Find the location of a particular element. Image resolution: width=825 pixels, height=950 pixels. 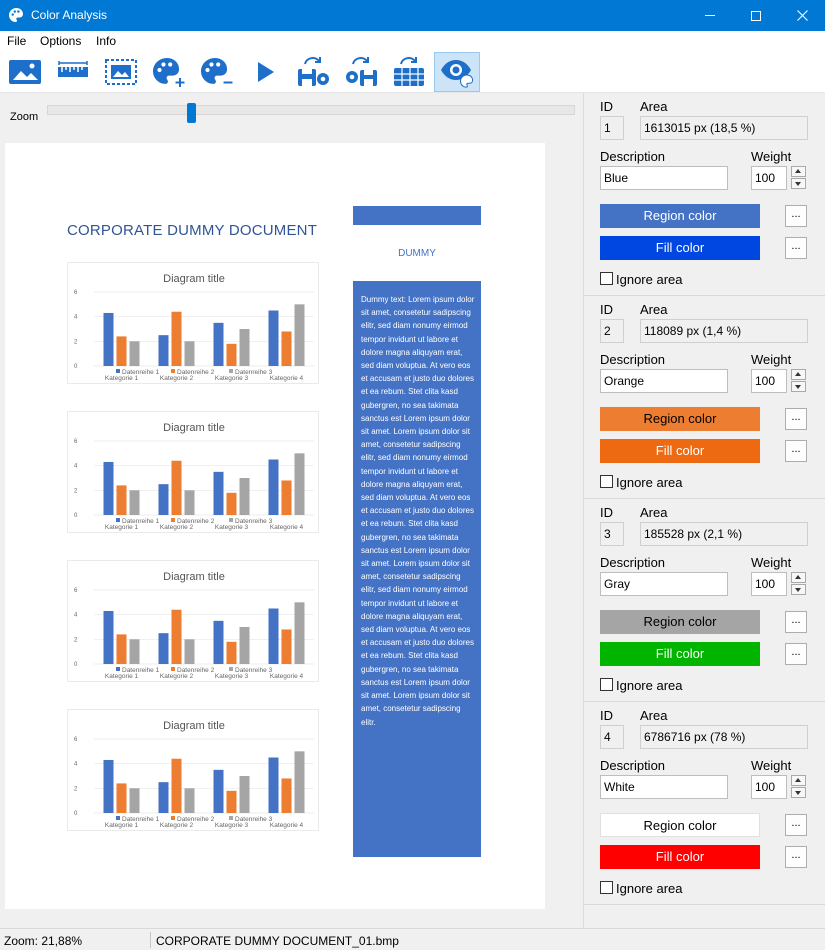

menu-file: File is located at coordinates (17, 41).